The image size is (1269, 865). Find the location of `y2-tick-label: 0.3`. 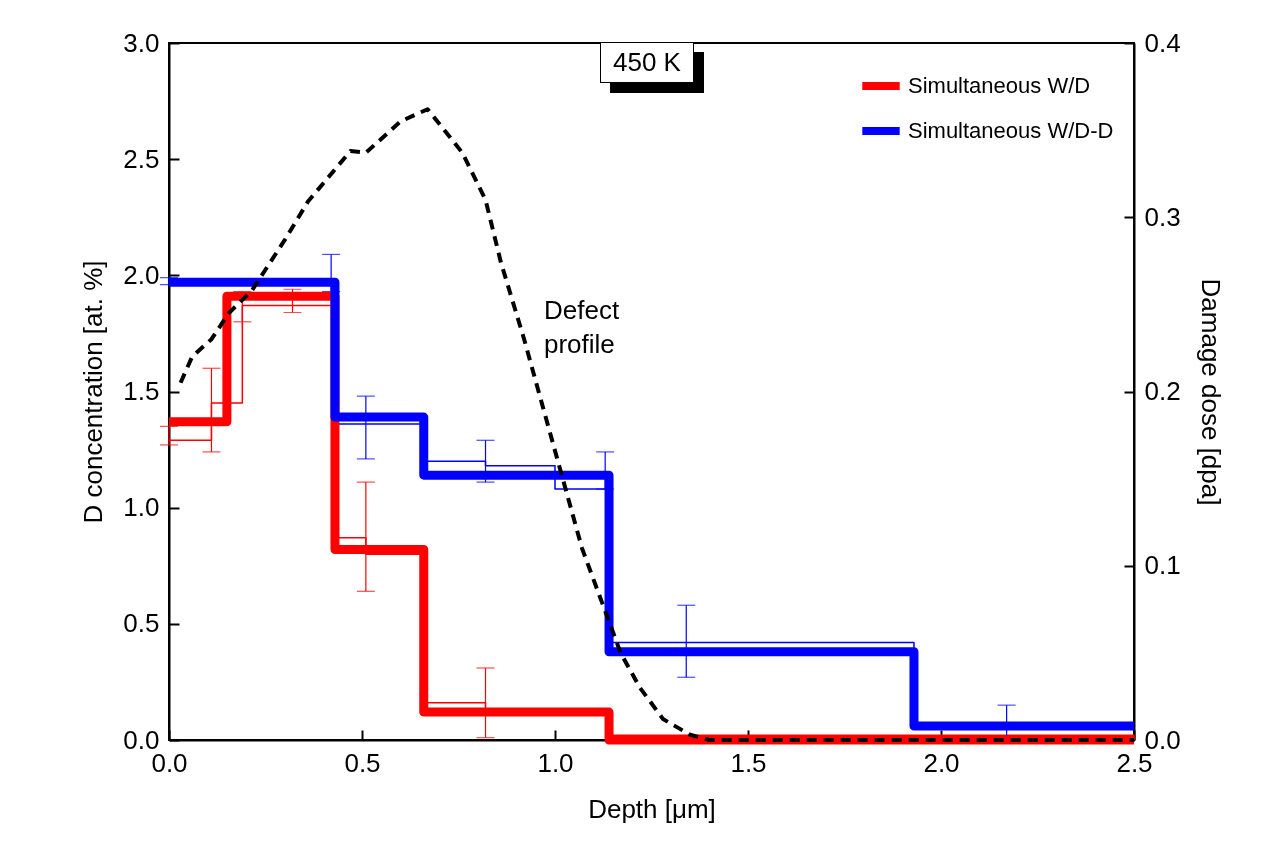

y2-tick-label: 0.3 is located at coordinates (1162, 216).